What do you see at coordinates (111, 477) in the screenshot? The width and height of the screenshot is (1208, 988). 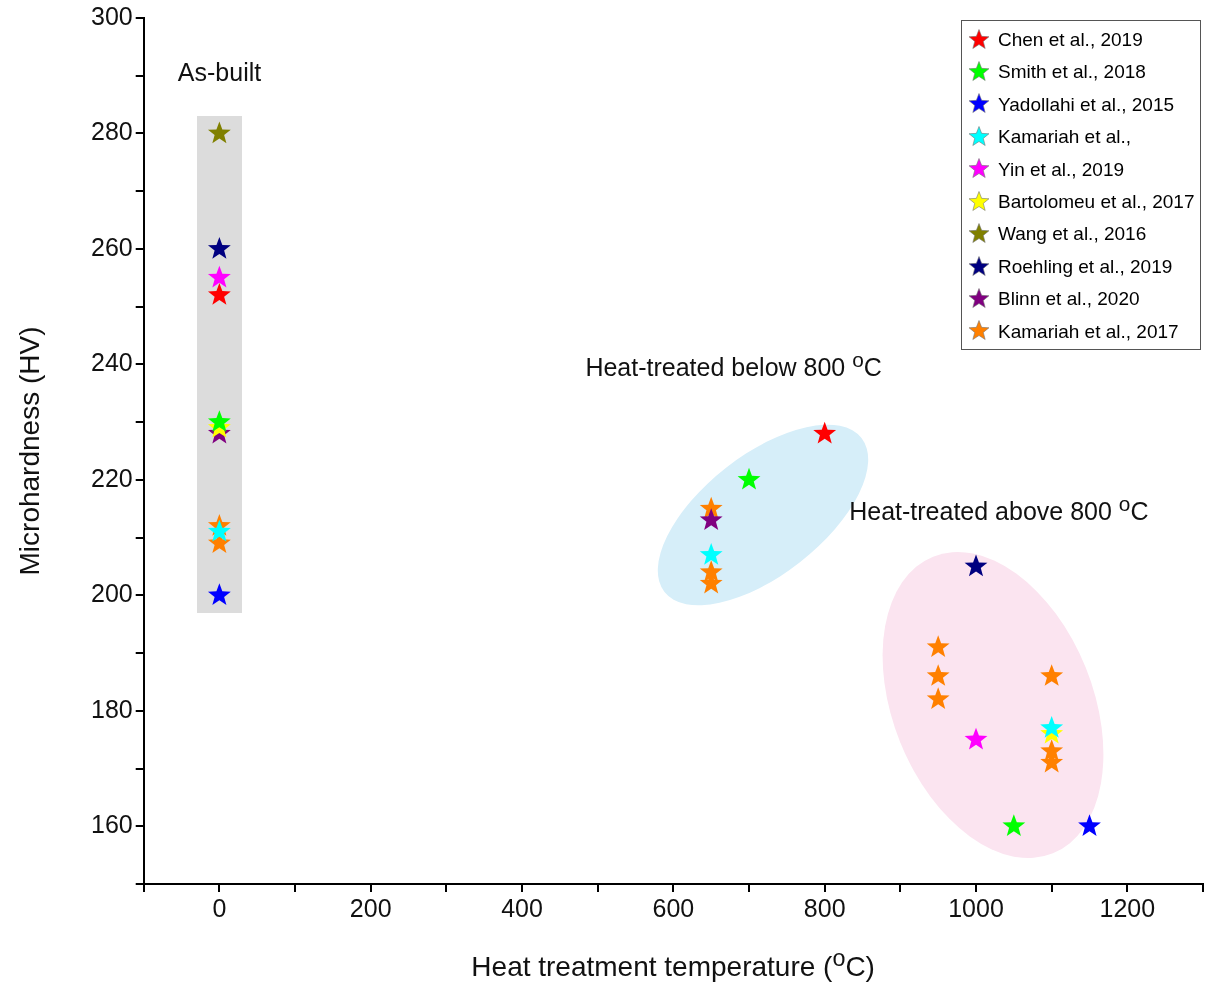 I see `y-tick-label: 220` at bounding box center [111, 477].